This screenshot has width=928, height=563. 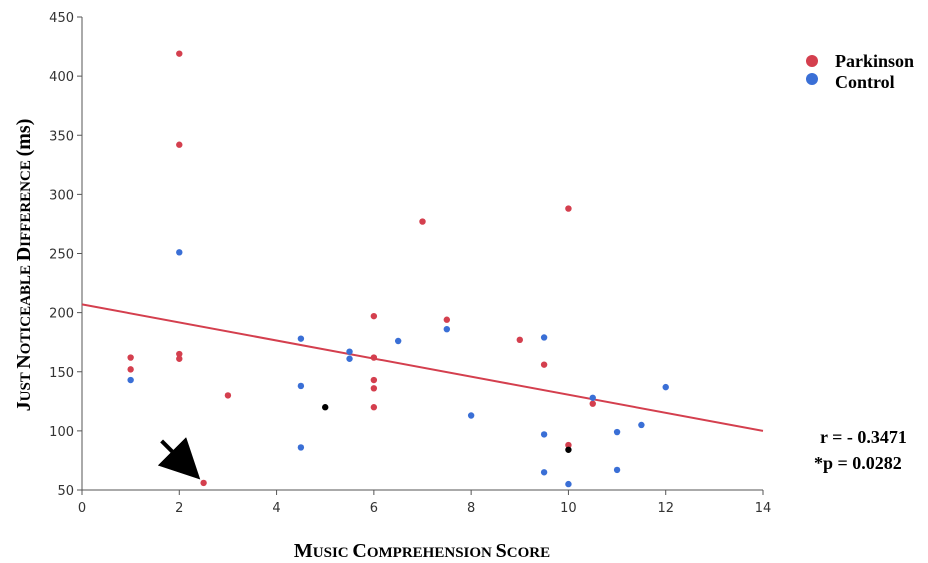 I want to click on r-value-annotation: r = - 0.3471, so click(x=863, y=437).